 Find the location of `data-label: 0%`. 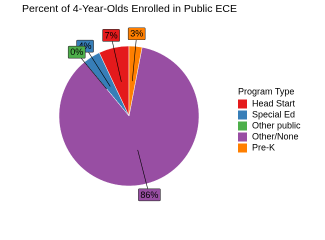

data-label: 0% is located at coordinates (76, 52).